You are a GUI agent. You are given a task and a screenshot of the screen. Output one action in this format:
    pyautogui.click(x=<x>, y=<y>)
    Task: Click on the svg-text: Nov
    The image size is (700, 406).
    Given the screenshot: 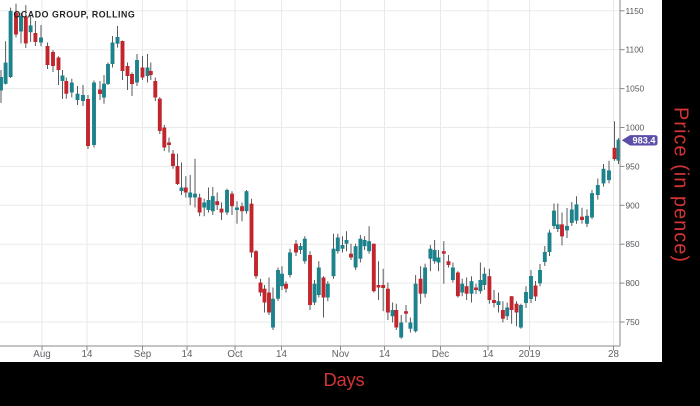 What is the action you would take?
    pyautogui.click(x=341, y=354)
    